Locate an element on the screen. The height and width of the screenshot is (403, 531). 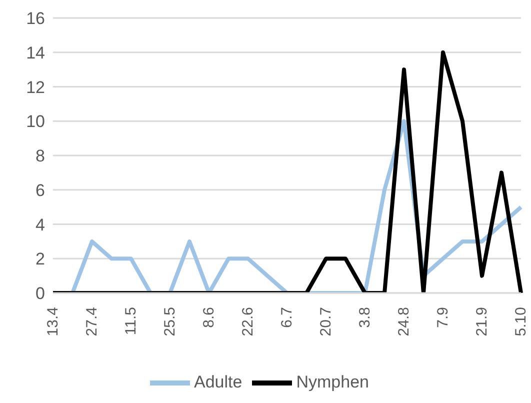
y-tick-label: 16 is located at coordinates (35, 18).